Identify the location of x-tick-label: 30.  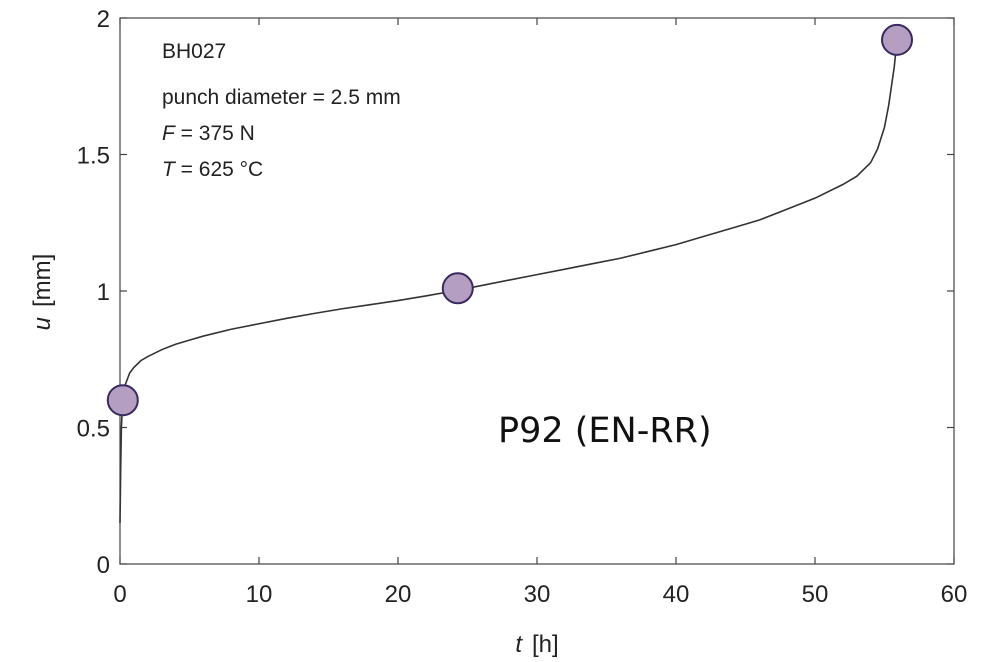
(537, 594).